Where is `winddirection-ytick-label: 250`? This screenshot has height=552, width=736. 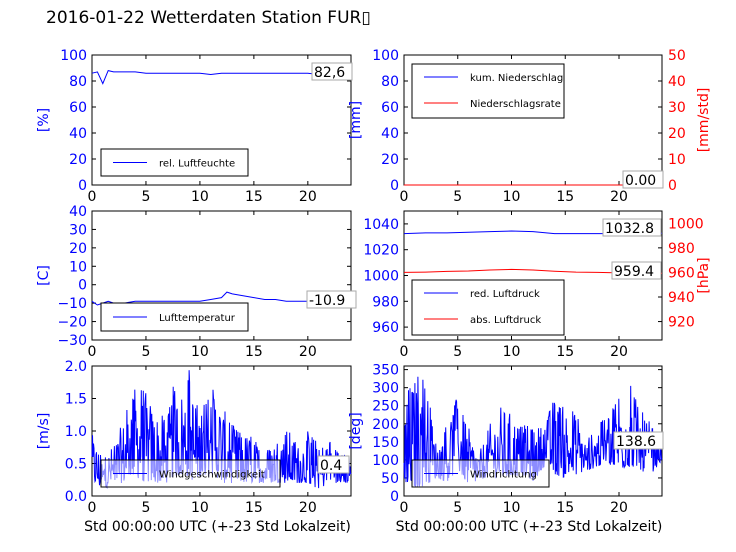
winddirection-ytick-label: 250 is located at coordinates (385, 407).